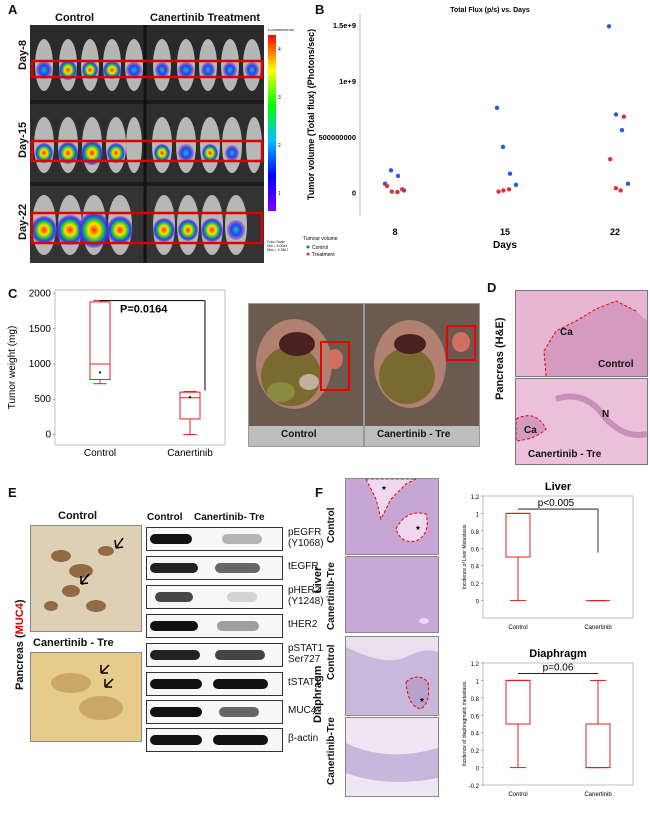  Describe the element at coordinates (23, 139) in the screenshot. I see `row-label-day15: Day-15` at that location.